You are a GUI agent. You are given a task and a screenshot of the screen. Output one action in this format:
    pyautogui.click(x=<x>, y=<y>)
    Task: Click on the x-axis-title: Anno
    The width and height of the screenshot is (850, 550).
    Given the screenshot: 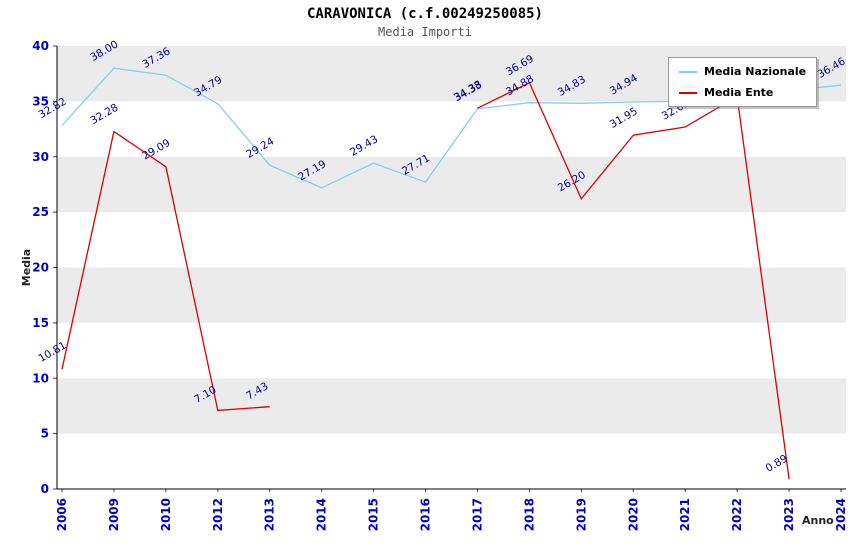 What is the action you would take?
    pyautogui.click(x=818, y=520)
    